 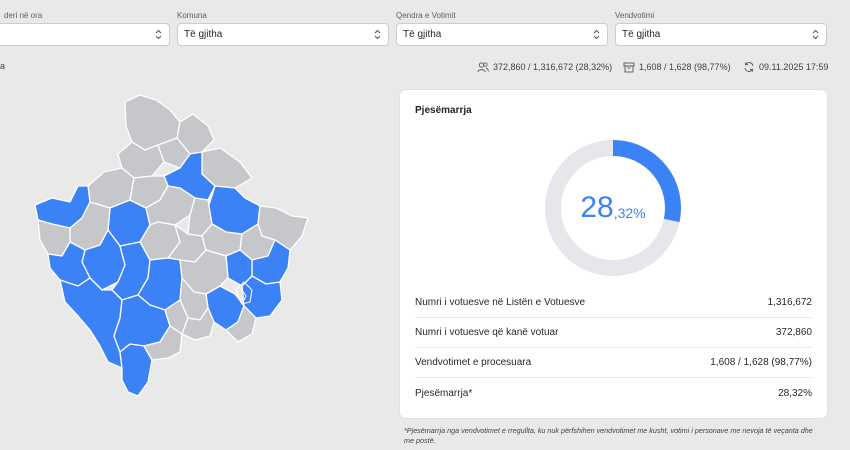 I want to click on filter-komuna-label: Komuna, so click(x=192, y=15).